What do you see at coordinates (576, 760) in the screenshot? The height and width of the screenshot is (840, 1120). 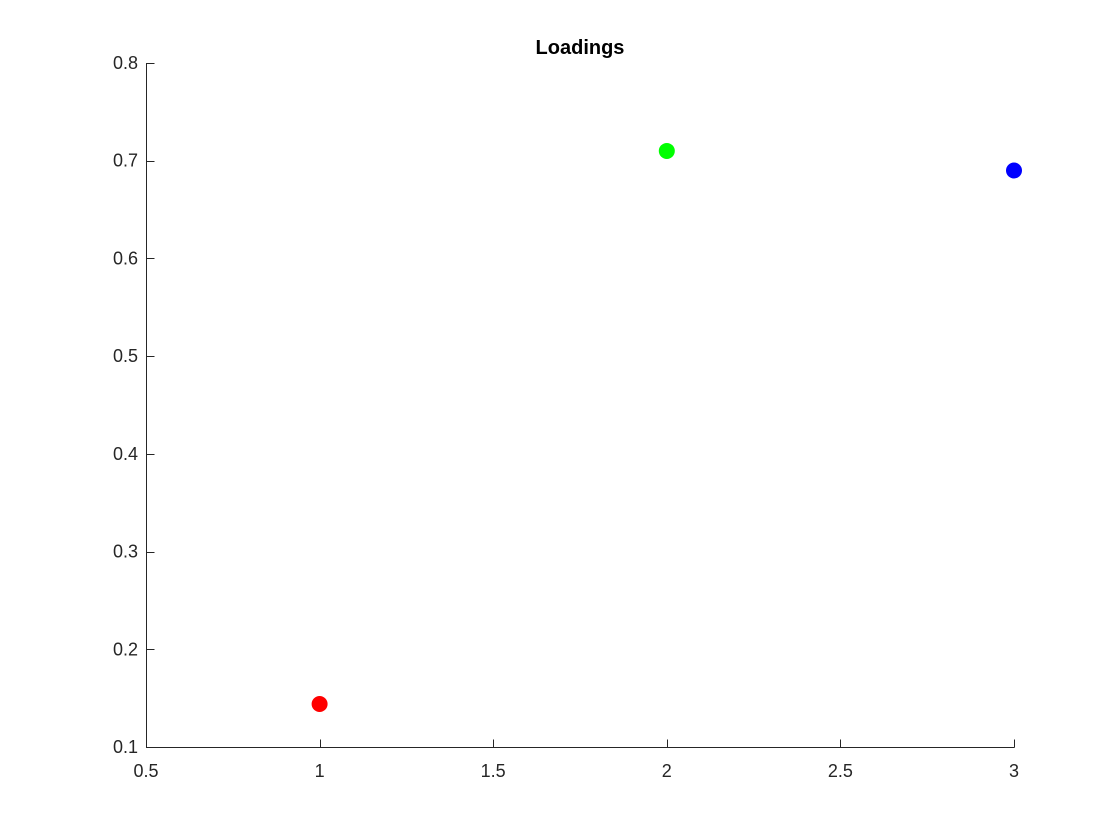 I see `x-axis-ticks: 0.5 1 1.5 2 2.5 3` at bounding box center [576, 760].